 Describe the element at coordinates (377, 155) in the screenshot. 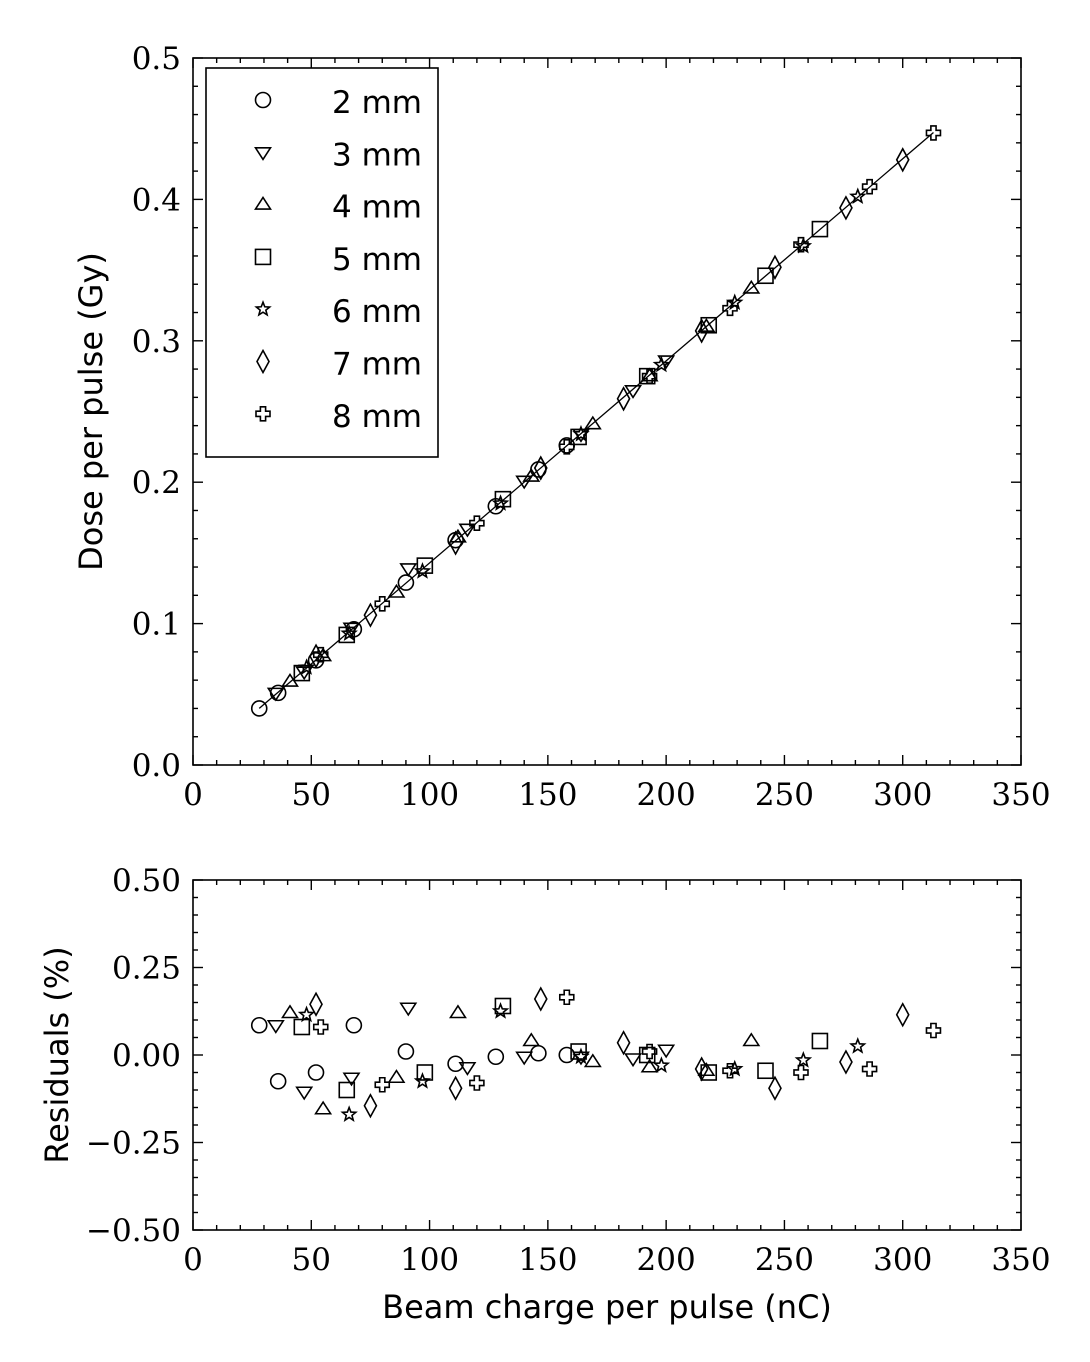

I see `legend-label: 3 mm` at that location.